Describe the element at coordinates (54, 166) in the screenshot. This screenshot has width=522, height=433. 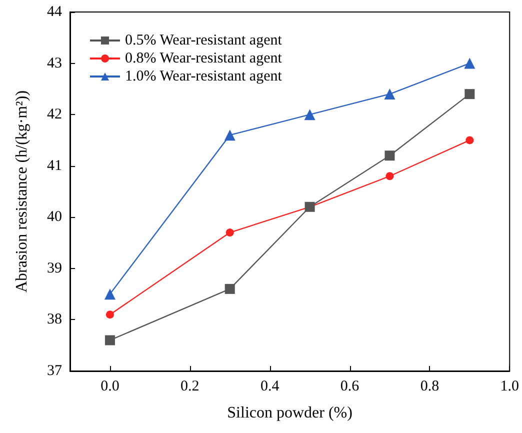
I see `y-tick-label: 41` at that location.